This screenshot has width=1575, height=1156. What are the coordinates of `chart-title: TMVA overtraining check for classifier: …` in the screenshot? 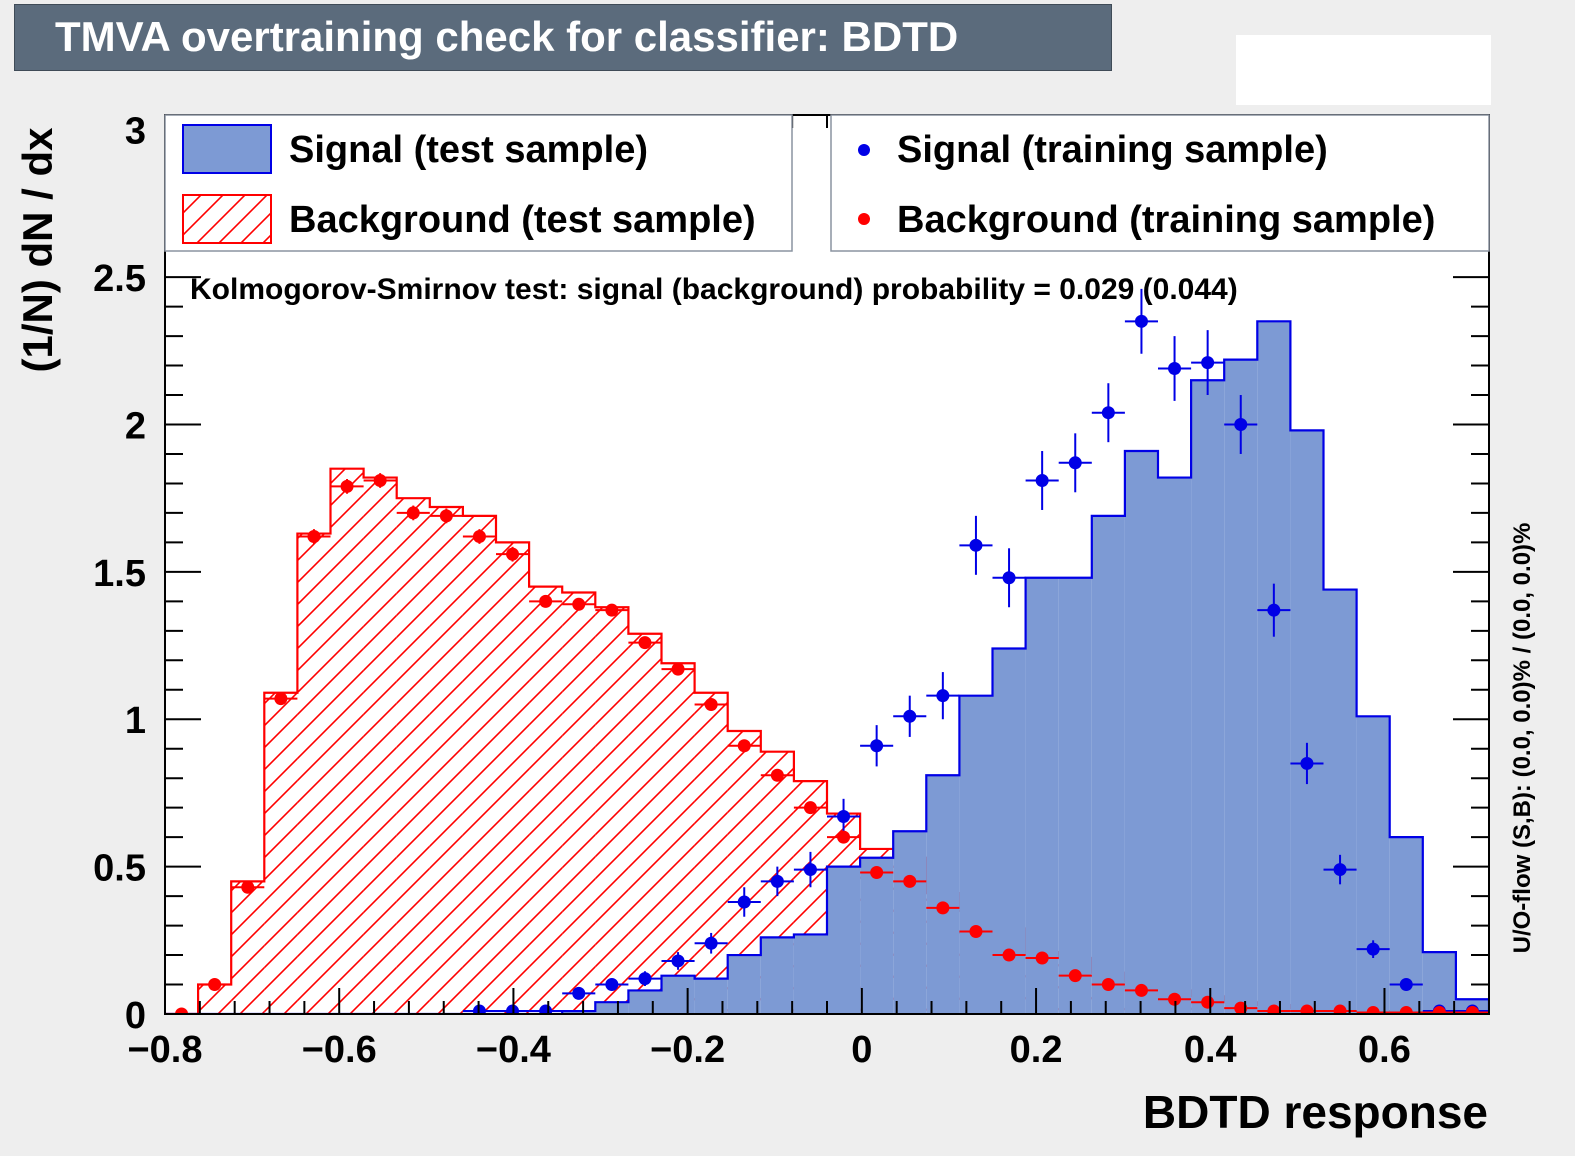 It's located at (563, 37).